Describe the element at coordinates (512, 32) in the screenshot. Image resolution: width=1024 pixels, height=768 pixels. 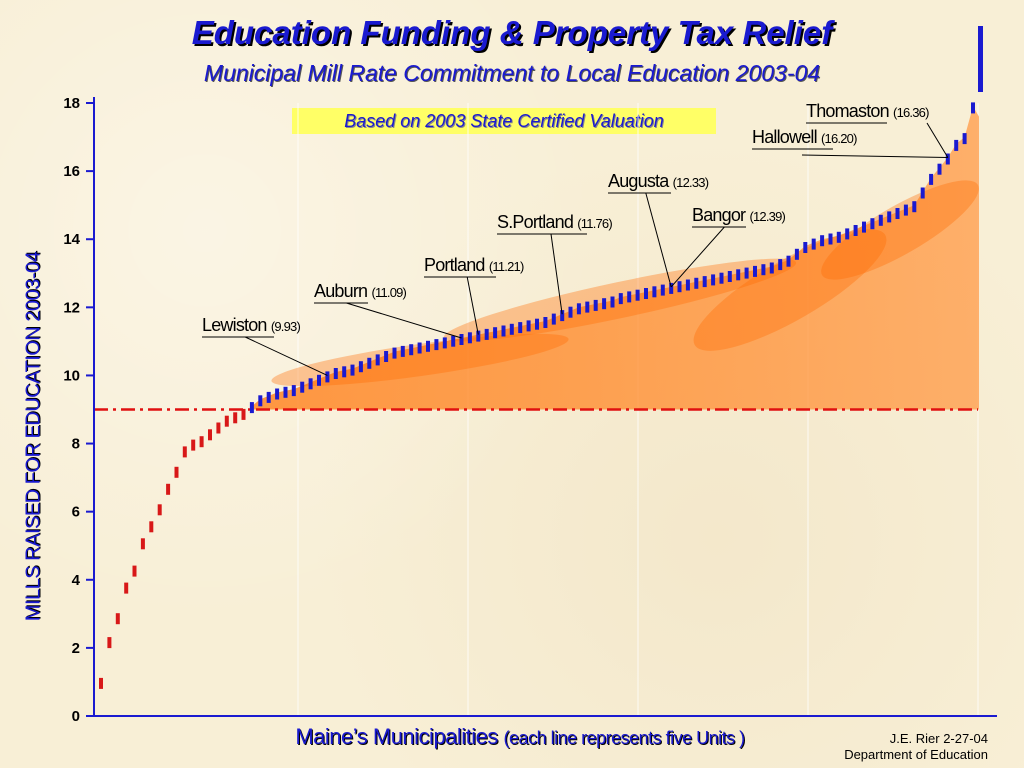
I see `chart-title: Education Funding & Property Tax Relief` at that location.